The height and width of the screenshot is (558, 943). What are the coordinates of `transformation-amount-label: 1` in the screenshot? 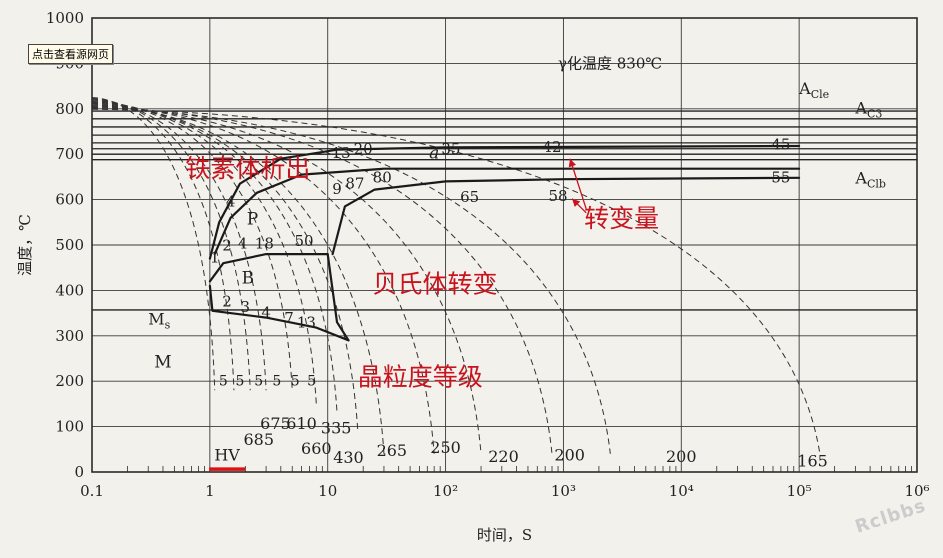 It's located at (215, 257).